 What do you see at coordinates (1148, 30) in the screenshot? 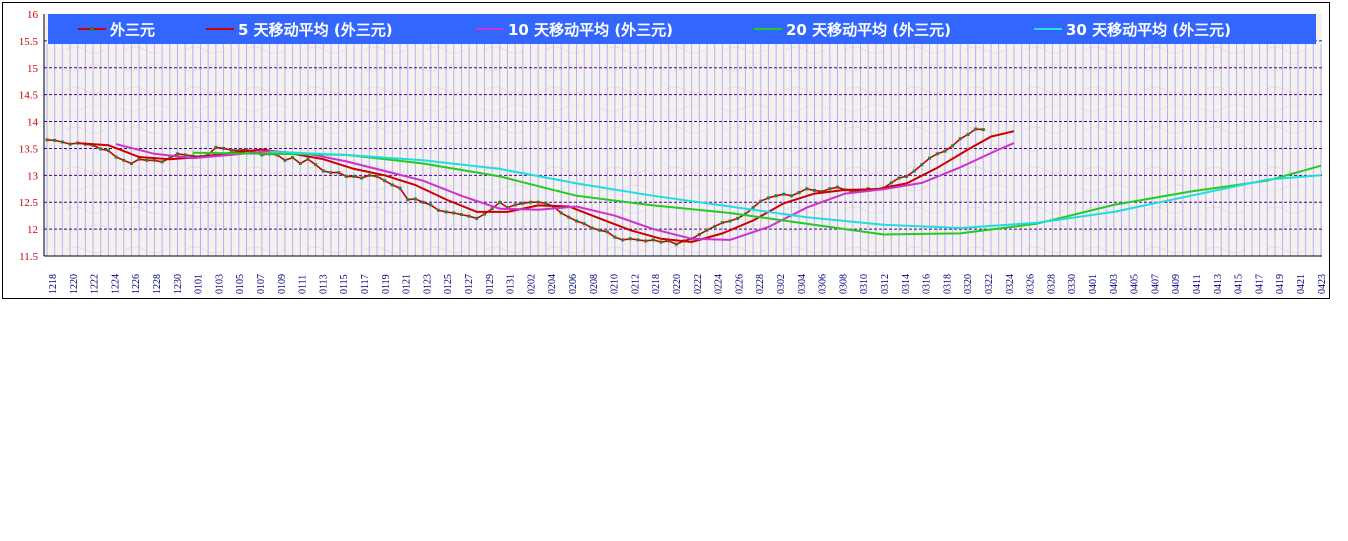
I see `legend-label: 30 天移动平均 (外三元)` at bounding box center [1148, 30].